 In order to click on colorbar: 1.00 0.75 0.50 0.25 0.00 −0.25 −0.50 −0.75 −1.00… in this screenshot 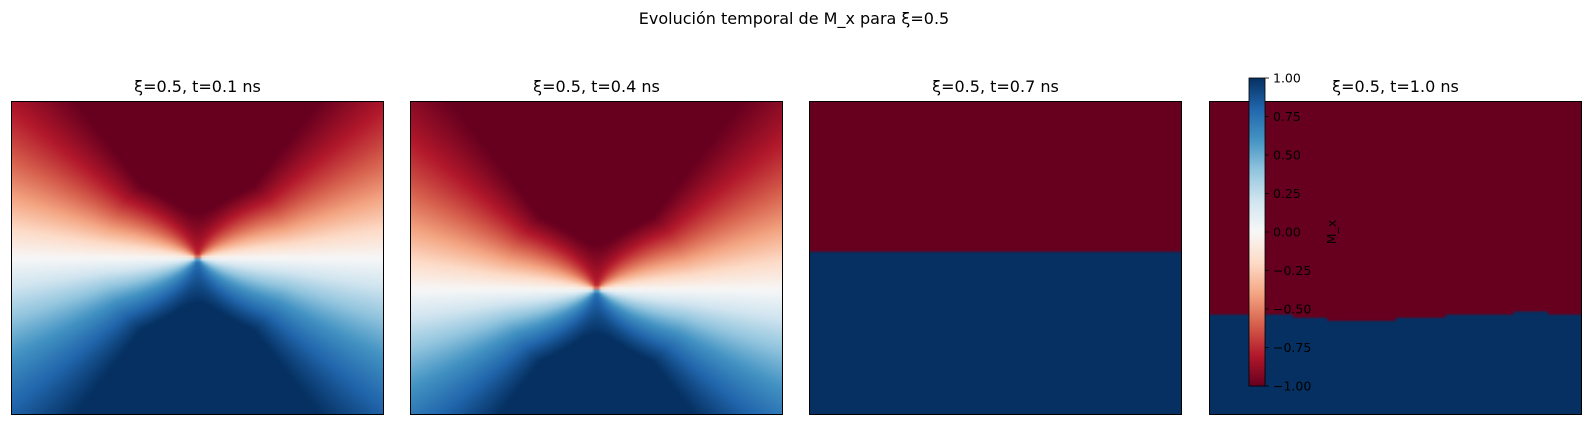, I will do `click(1293, 232)`.